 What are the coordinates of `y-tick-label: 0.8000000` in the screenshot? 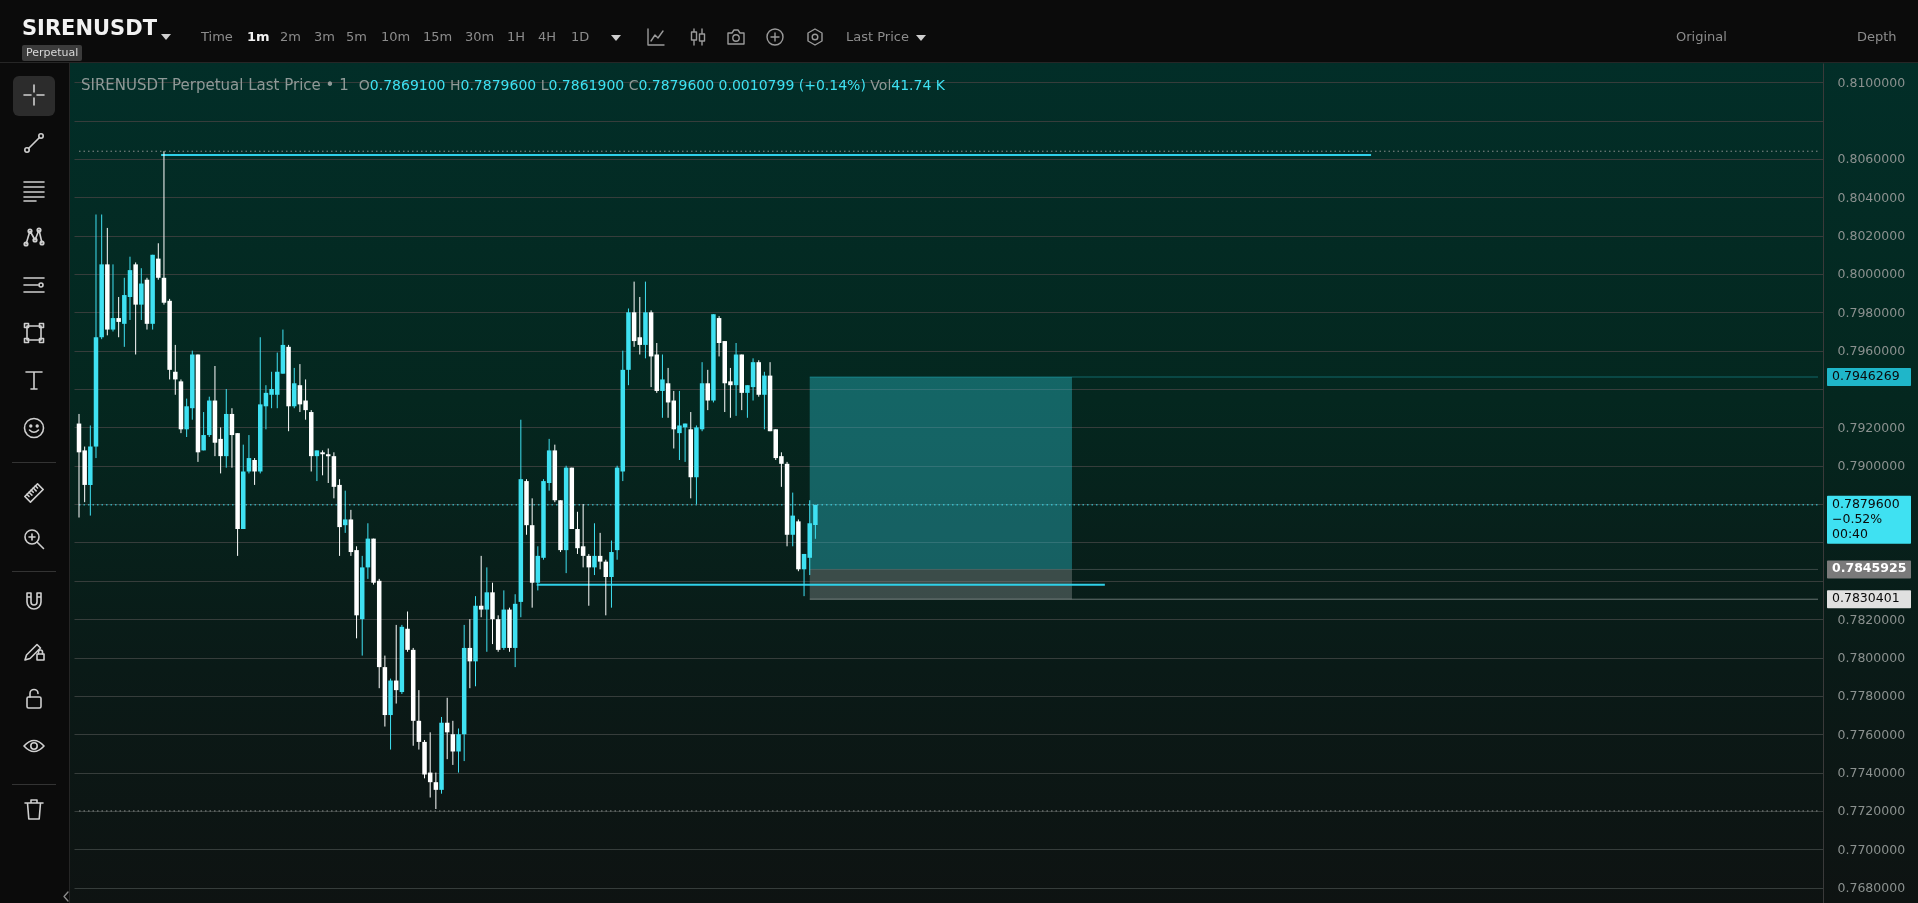 It's located at (1871, 274).